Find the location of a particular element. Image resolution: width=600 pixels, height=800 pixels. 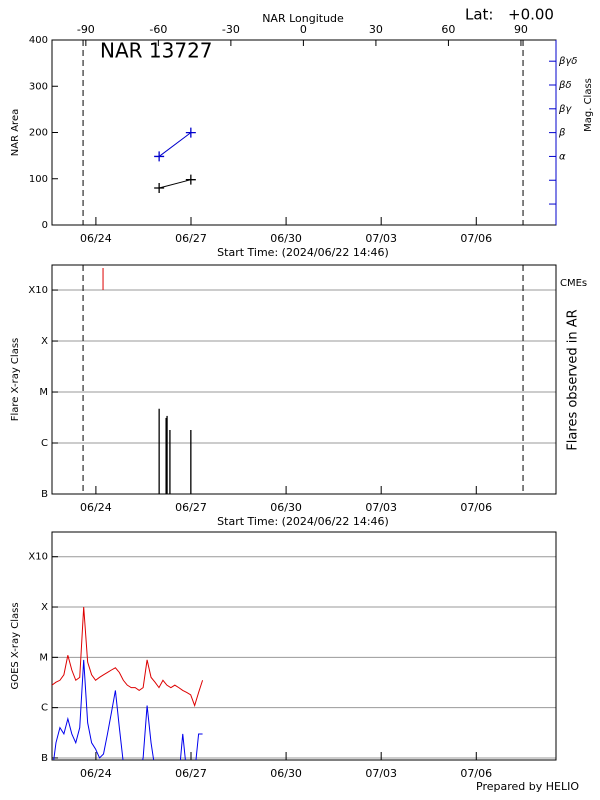

lat-value: +0.00 is located at coordinates (531, 15).